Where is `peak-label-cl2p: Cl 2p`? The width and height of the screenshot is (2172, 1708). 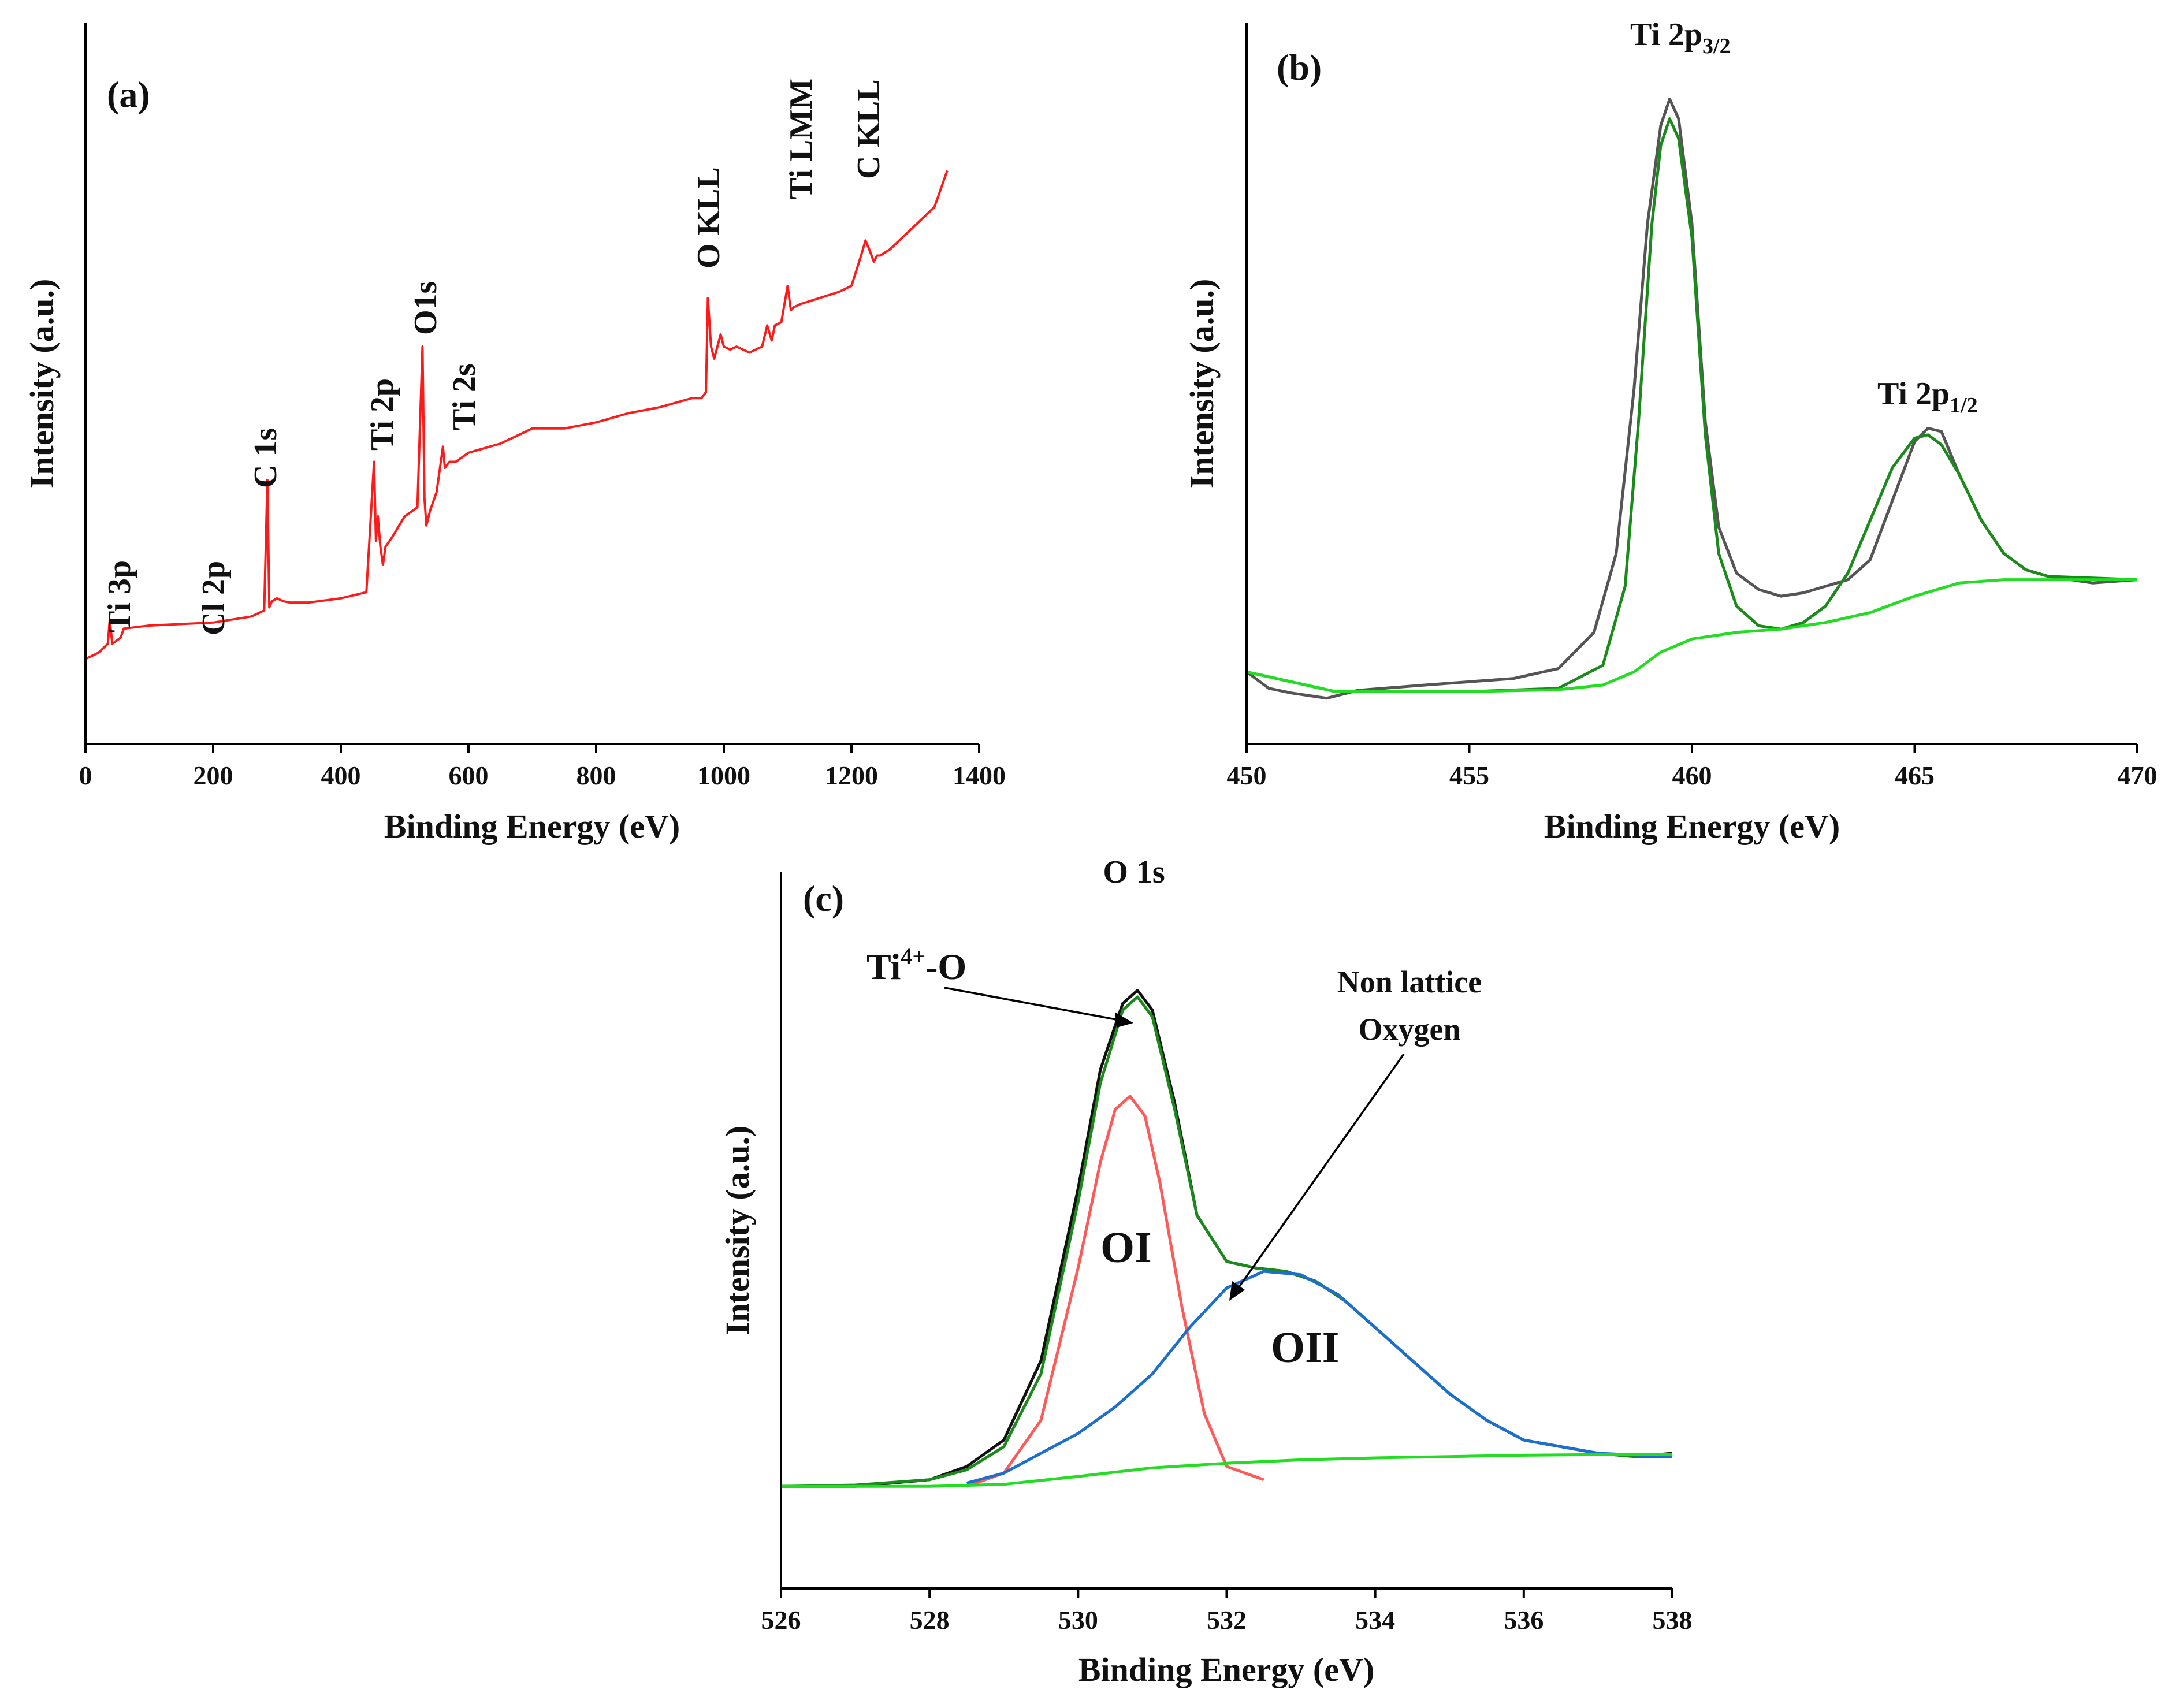 peak-label-cl2p: Cl 2p is located at coordinates (214, 598).